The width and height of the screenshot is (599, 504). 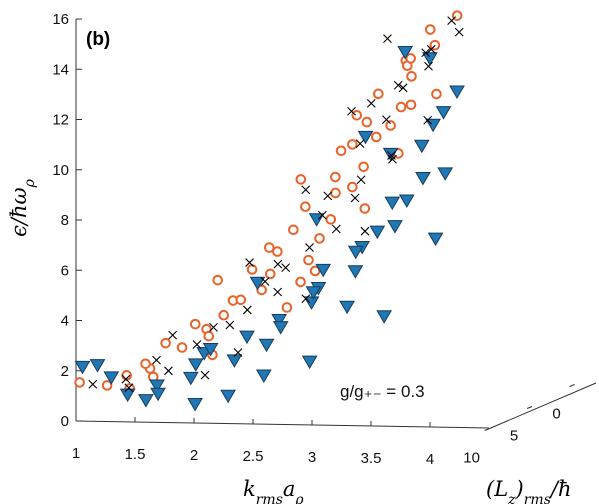 I want to click on x-tick-label: 4, so click(x=430, y=459).